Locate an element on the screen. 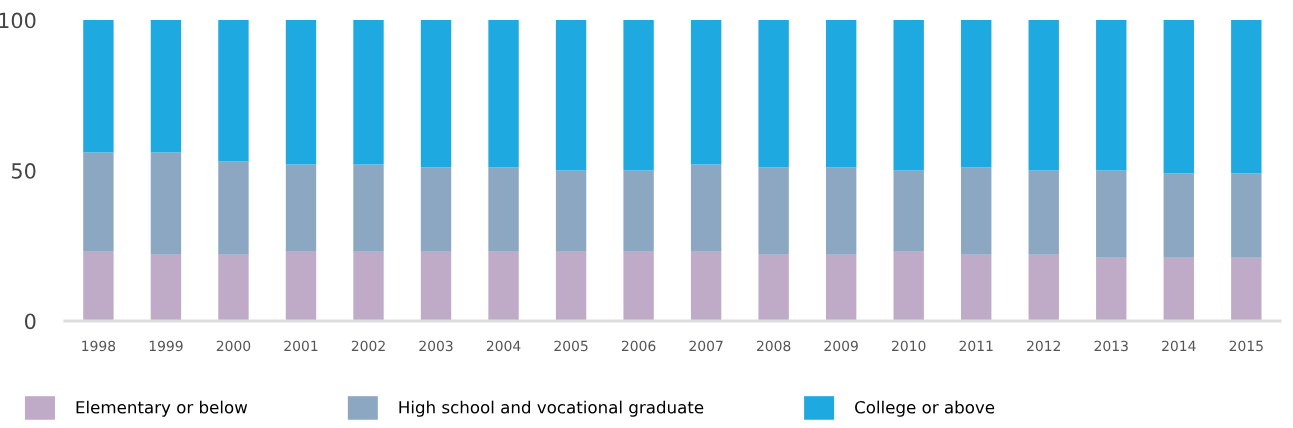 This screenshot has height=428, width=1293. legend-label: High school and vocational graduate is located at coordinates (551, 408).